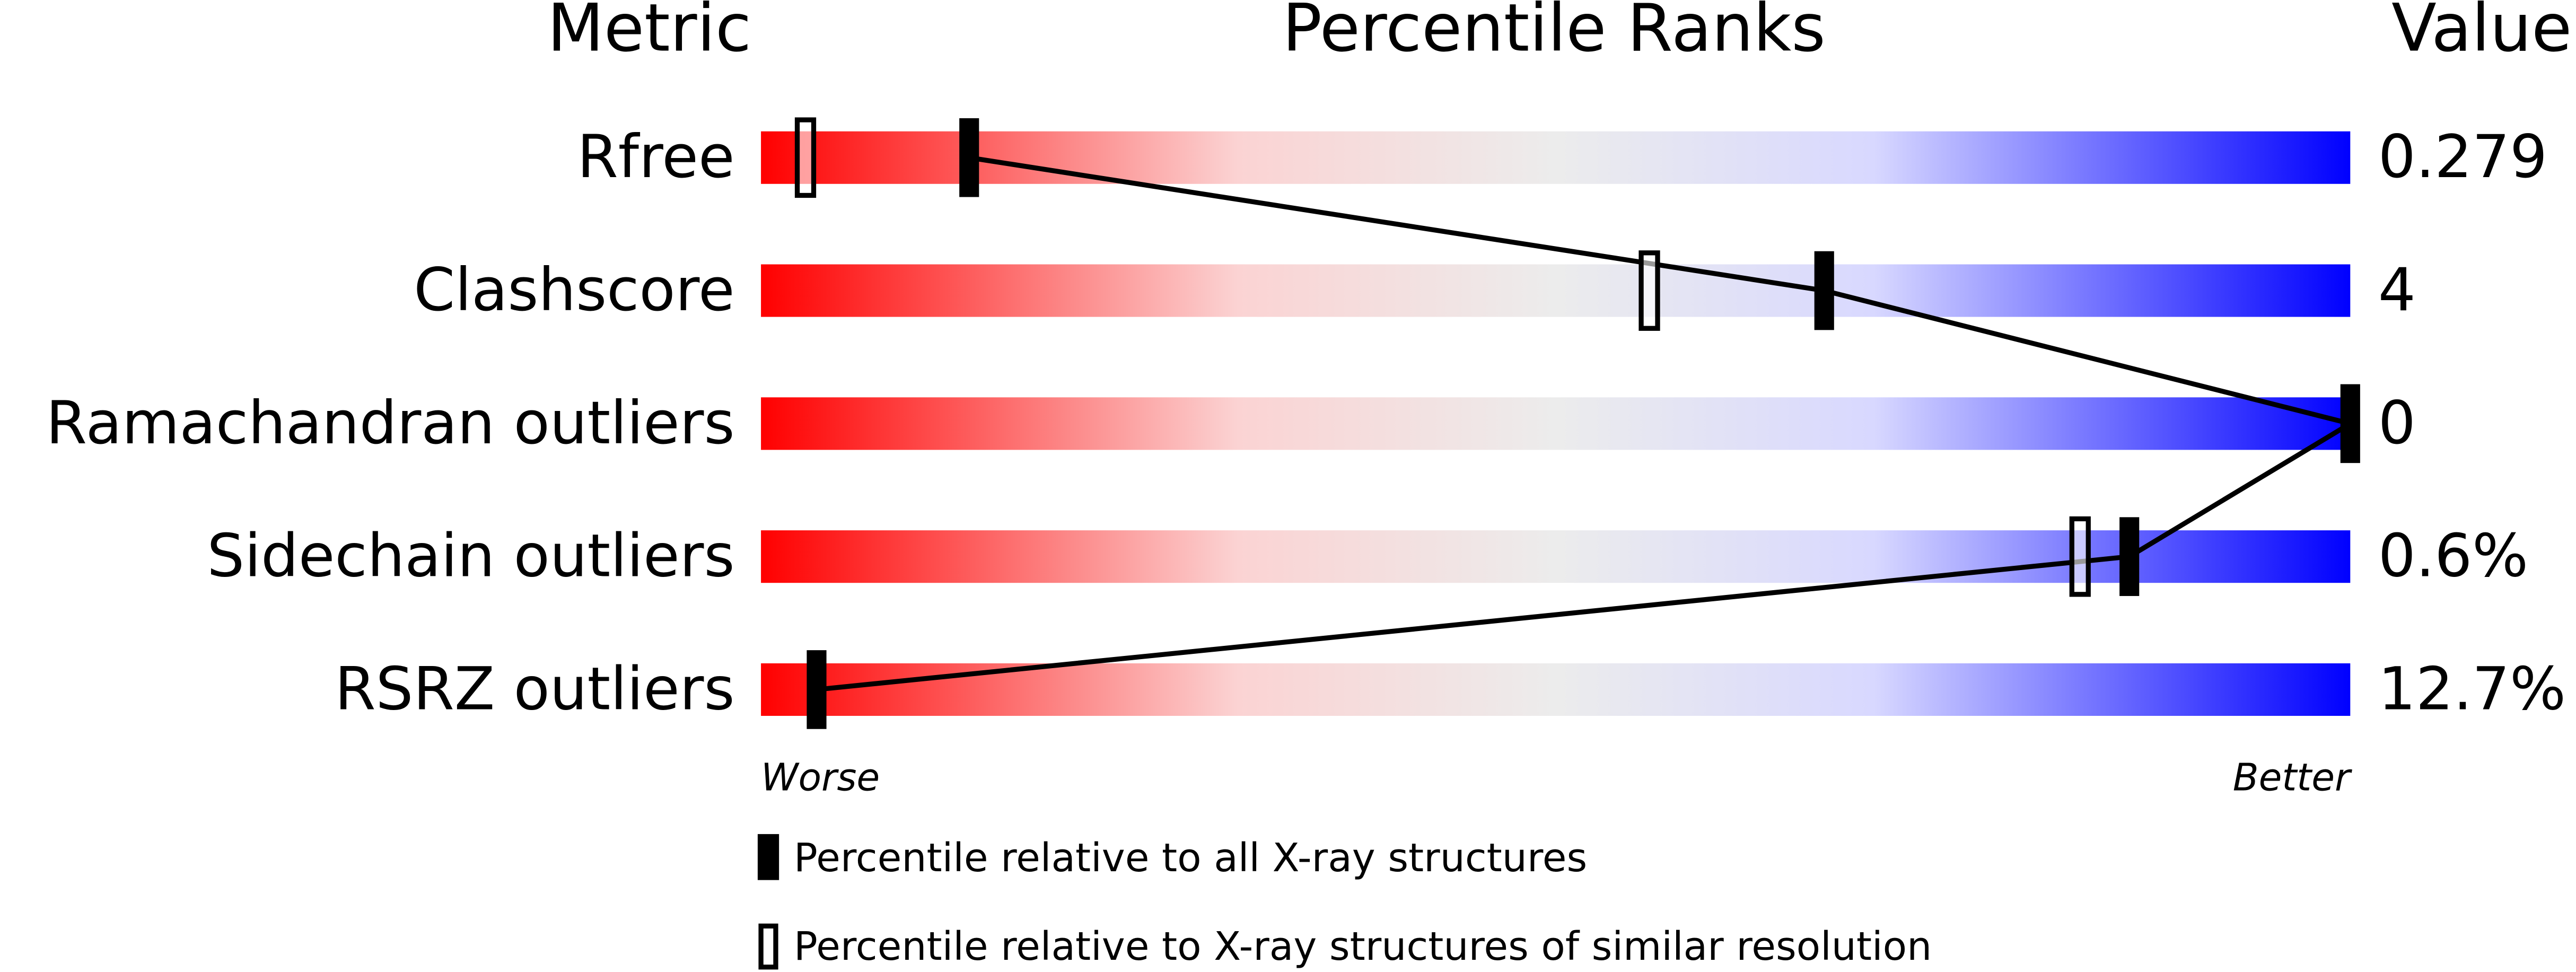 The width and height of the screenshot is (2576, 972). I want to click on metric-value: 0, so click(2397, 423).